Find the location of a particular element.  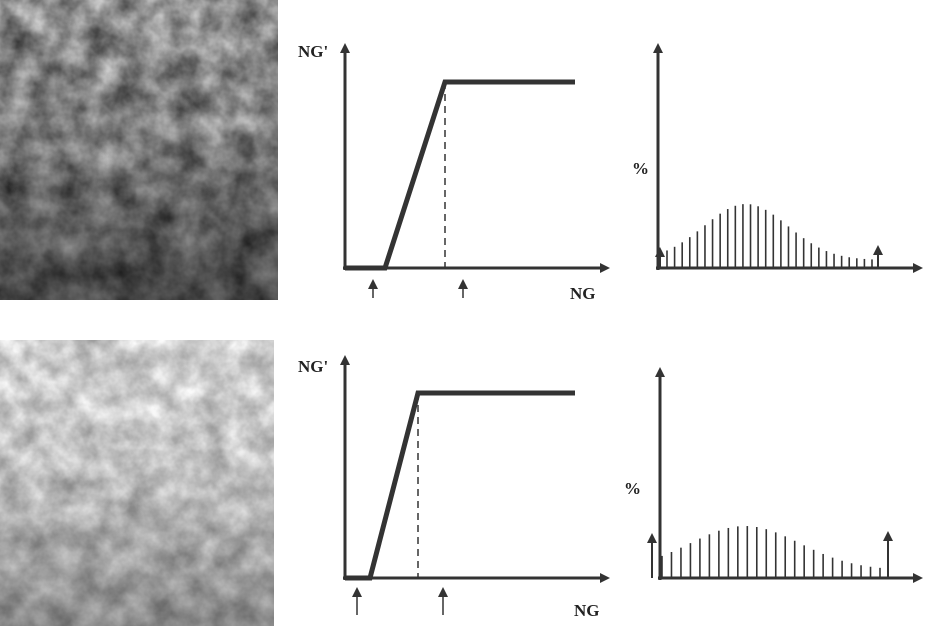

photo-top is located at coordinates (139, 150).